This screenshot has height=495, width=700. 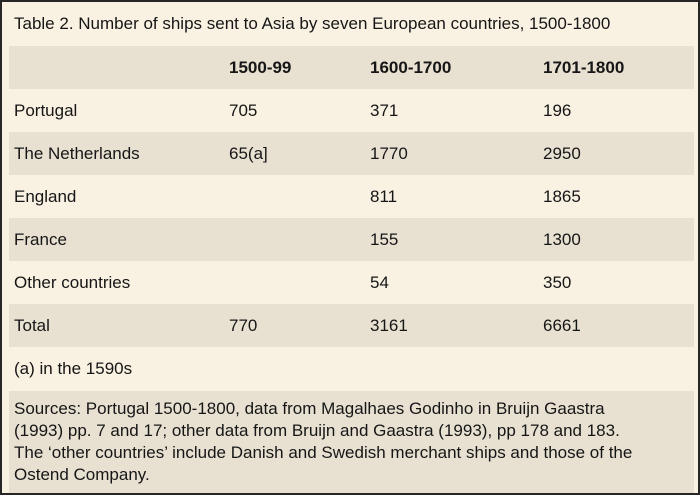 I want to click on header-1701-1800: 1701-1800, so click(x=584, y=67).